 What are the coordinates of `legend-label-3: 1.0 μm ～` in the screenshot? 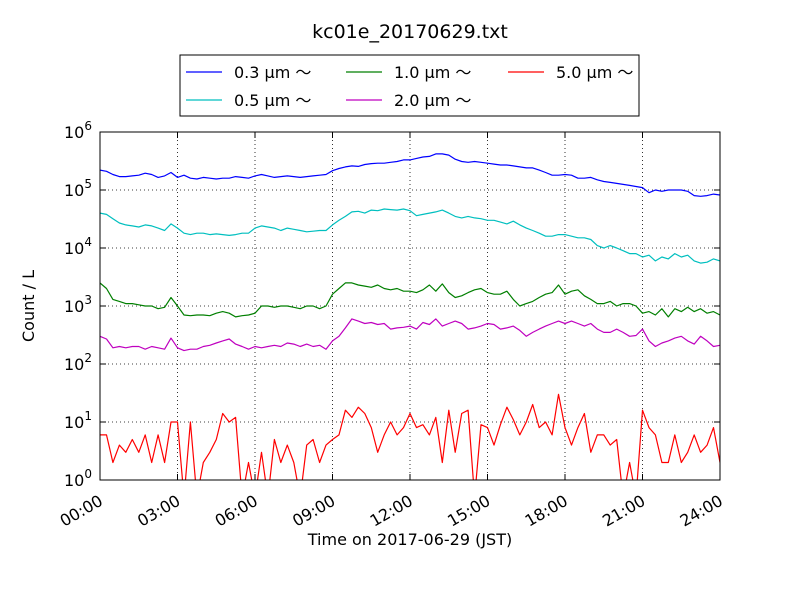 It's located at (432, 72).